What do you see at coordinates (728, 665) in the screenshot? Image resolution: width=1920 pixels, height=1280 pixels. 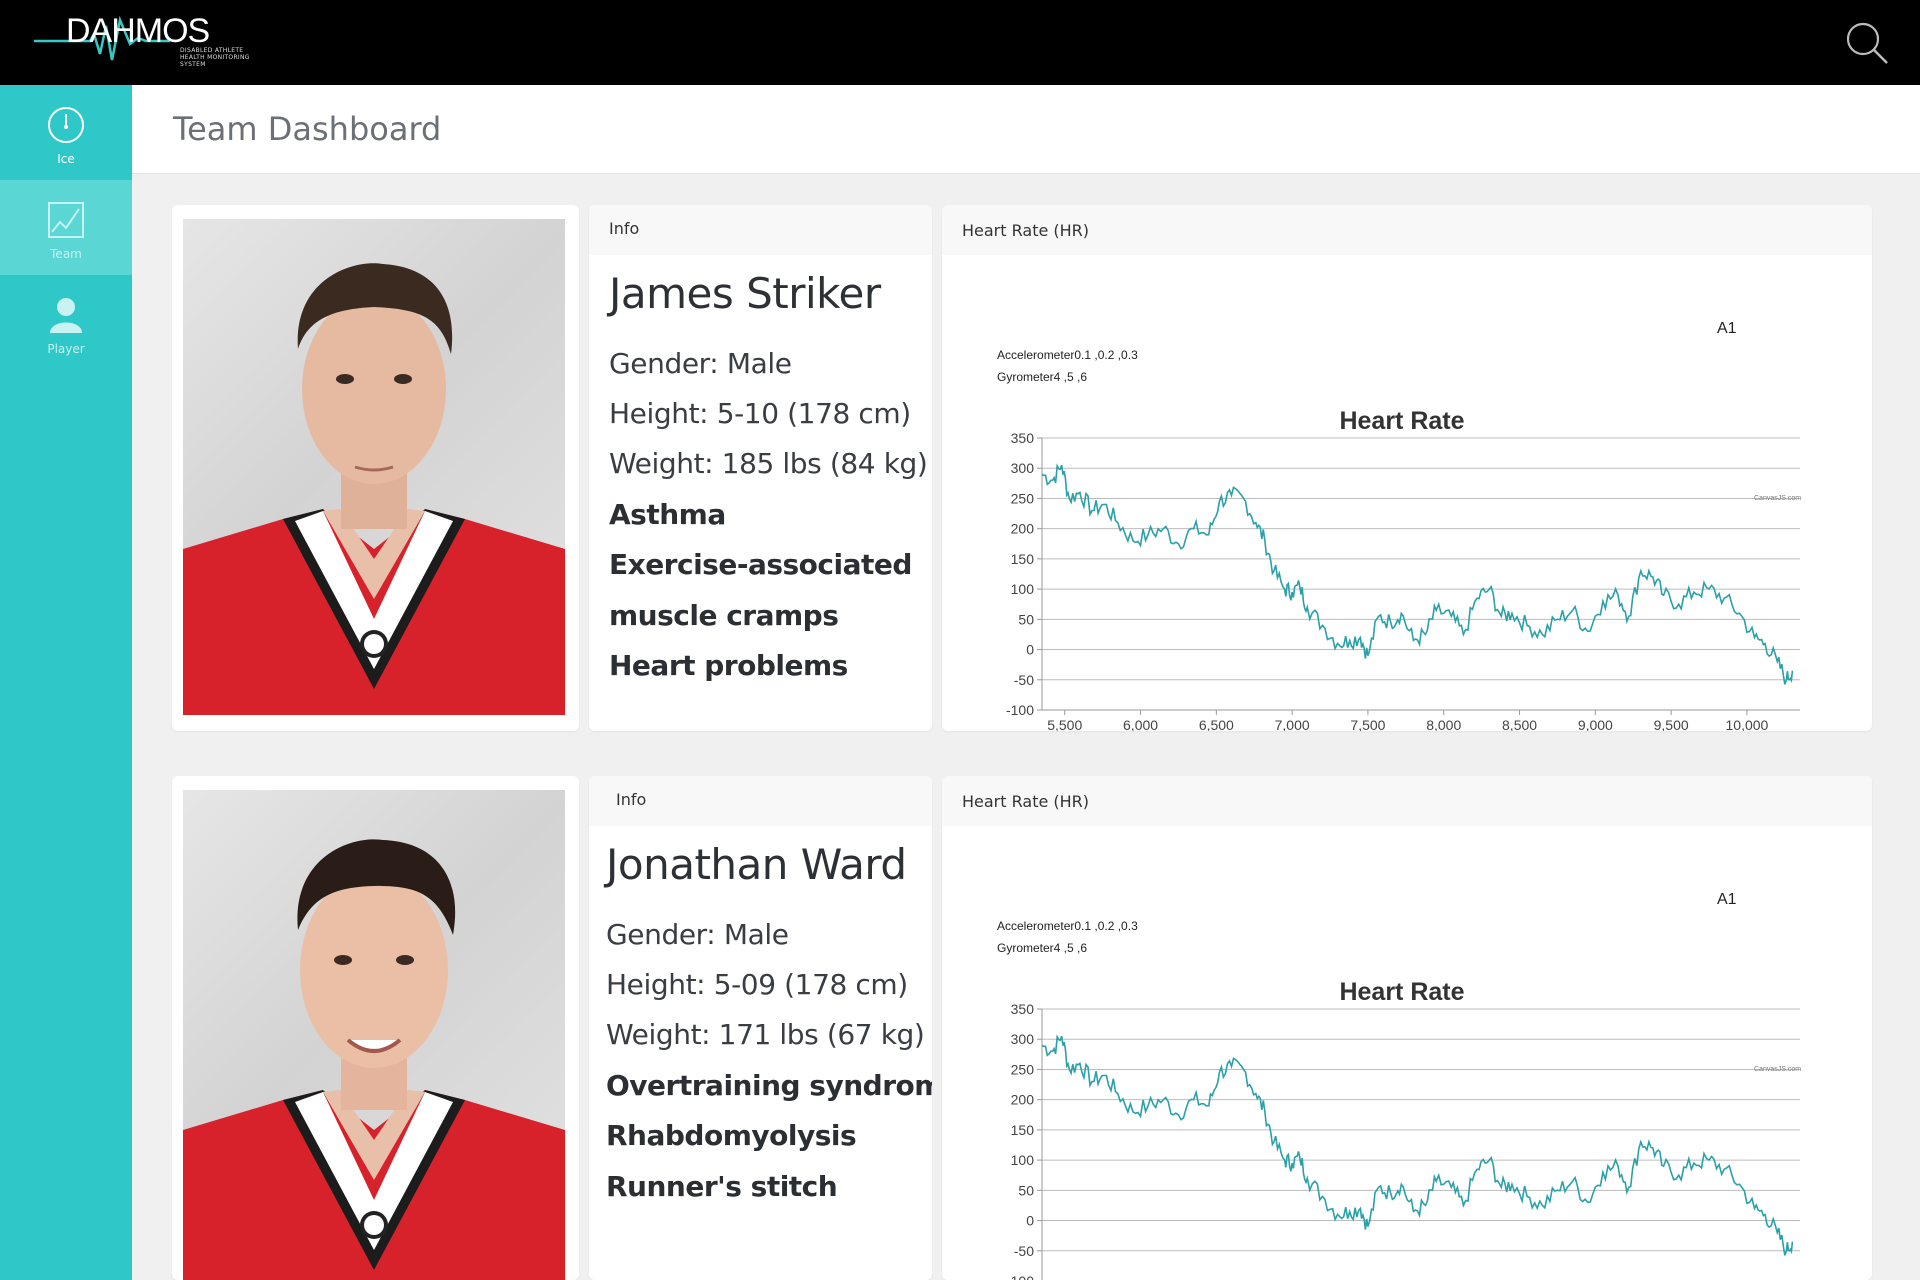 I see `player-condition: Heart problems` at bounding box center [728, 665].